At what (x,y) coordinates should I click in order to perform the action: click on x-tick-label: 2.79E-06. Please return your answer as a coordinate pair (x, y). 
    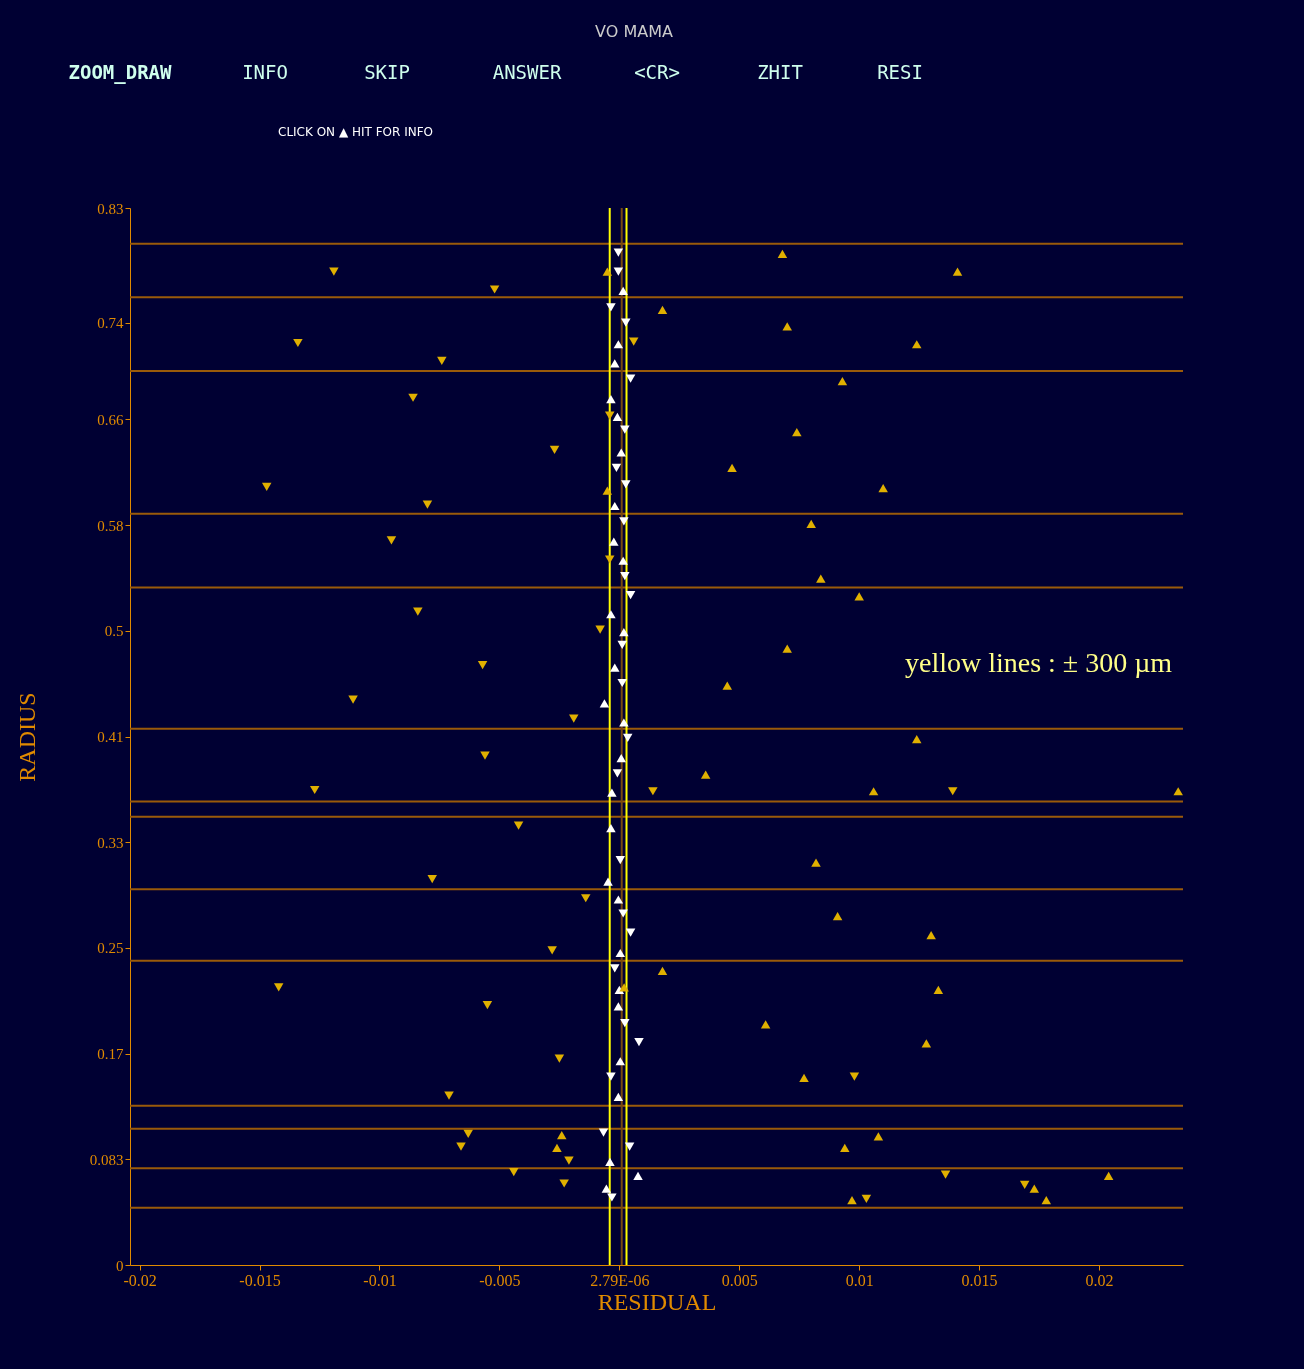
    Looking at the image, I should click on (620, 1280).